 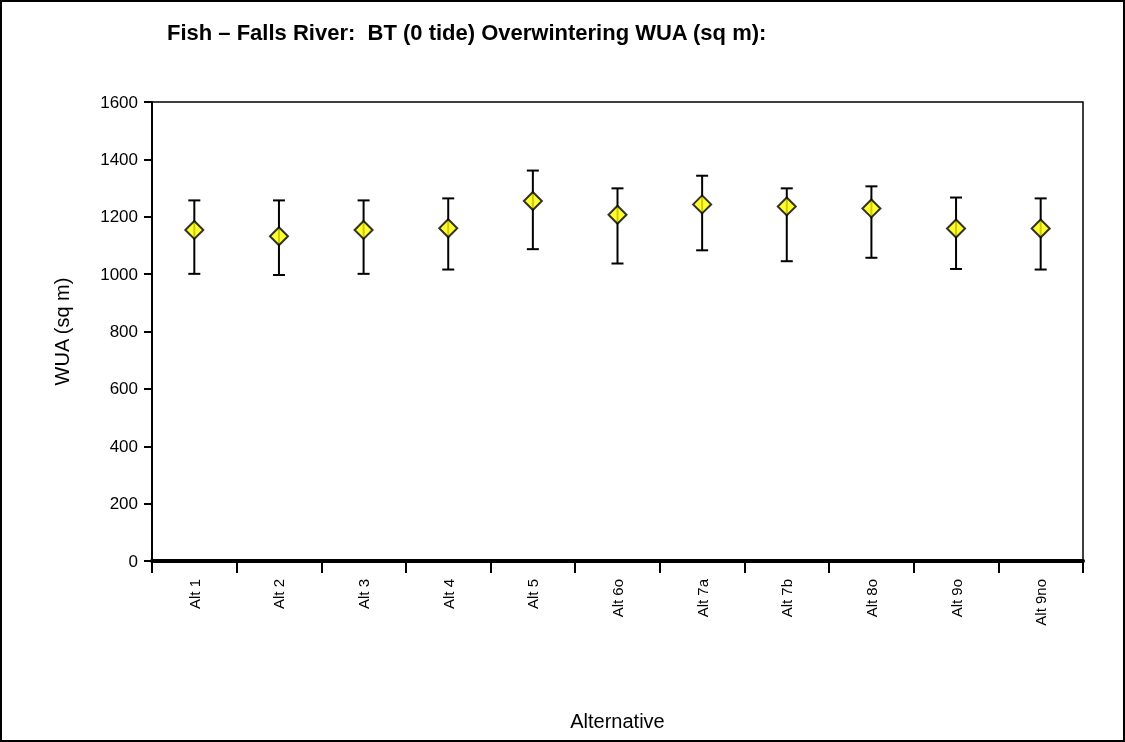 What do you see at coordinates (119, 159) in the screenshot?
I see `y-tick-label: 1400` at bounding box center [119, 159].